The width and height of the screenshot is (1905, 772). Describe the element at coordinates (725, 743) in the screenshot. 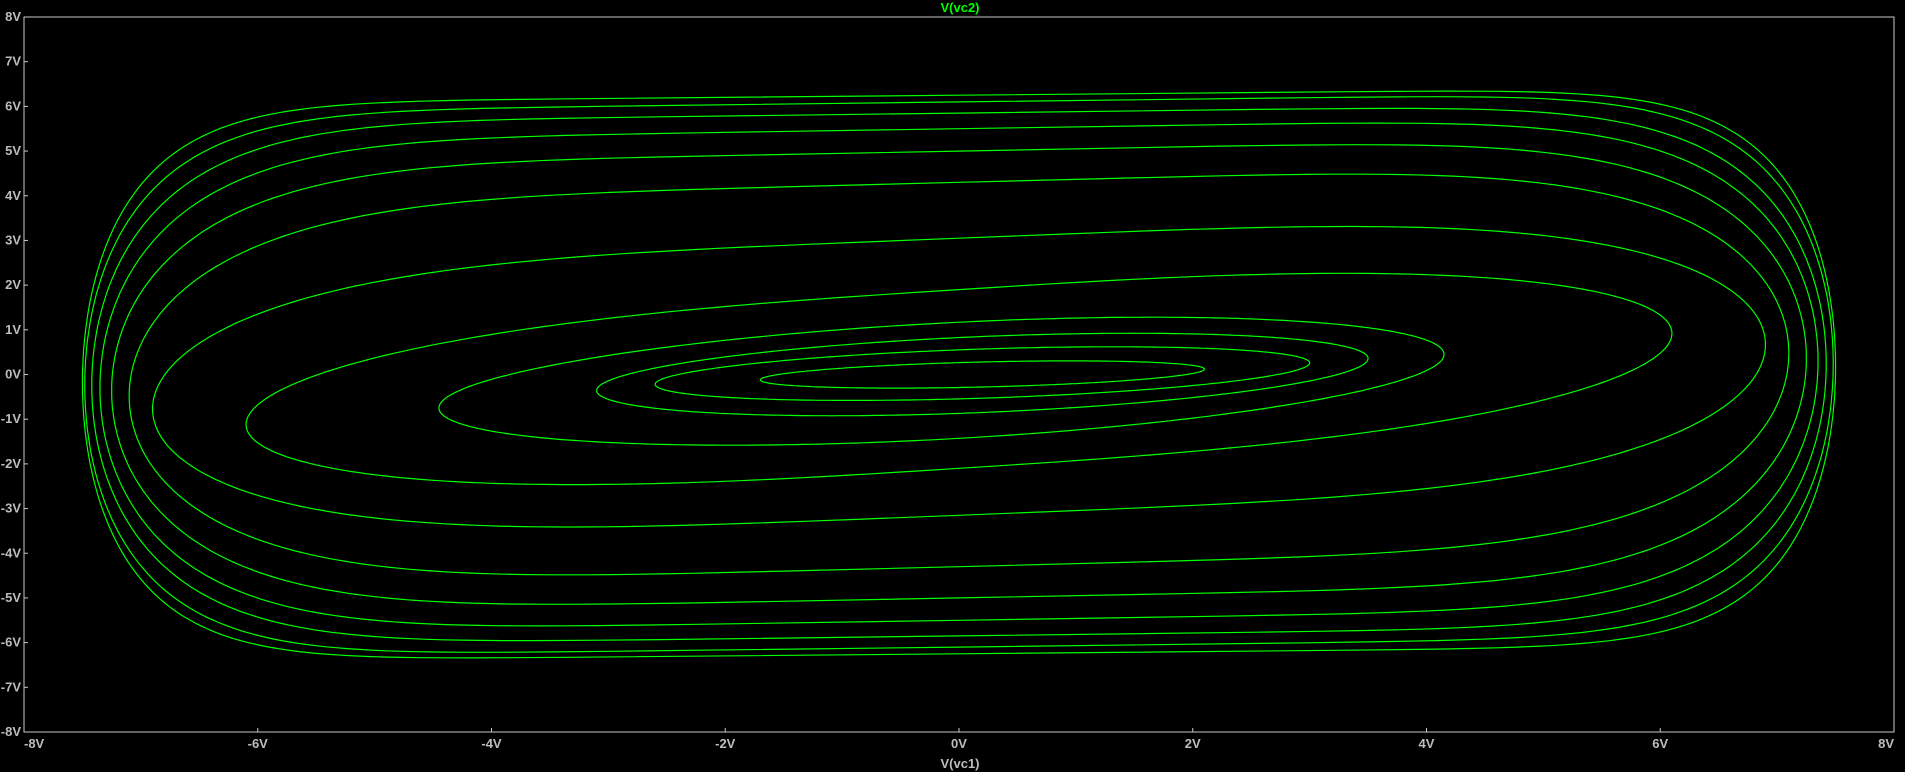

I see `x-tick-label: -2V` at that location.